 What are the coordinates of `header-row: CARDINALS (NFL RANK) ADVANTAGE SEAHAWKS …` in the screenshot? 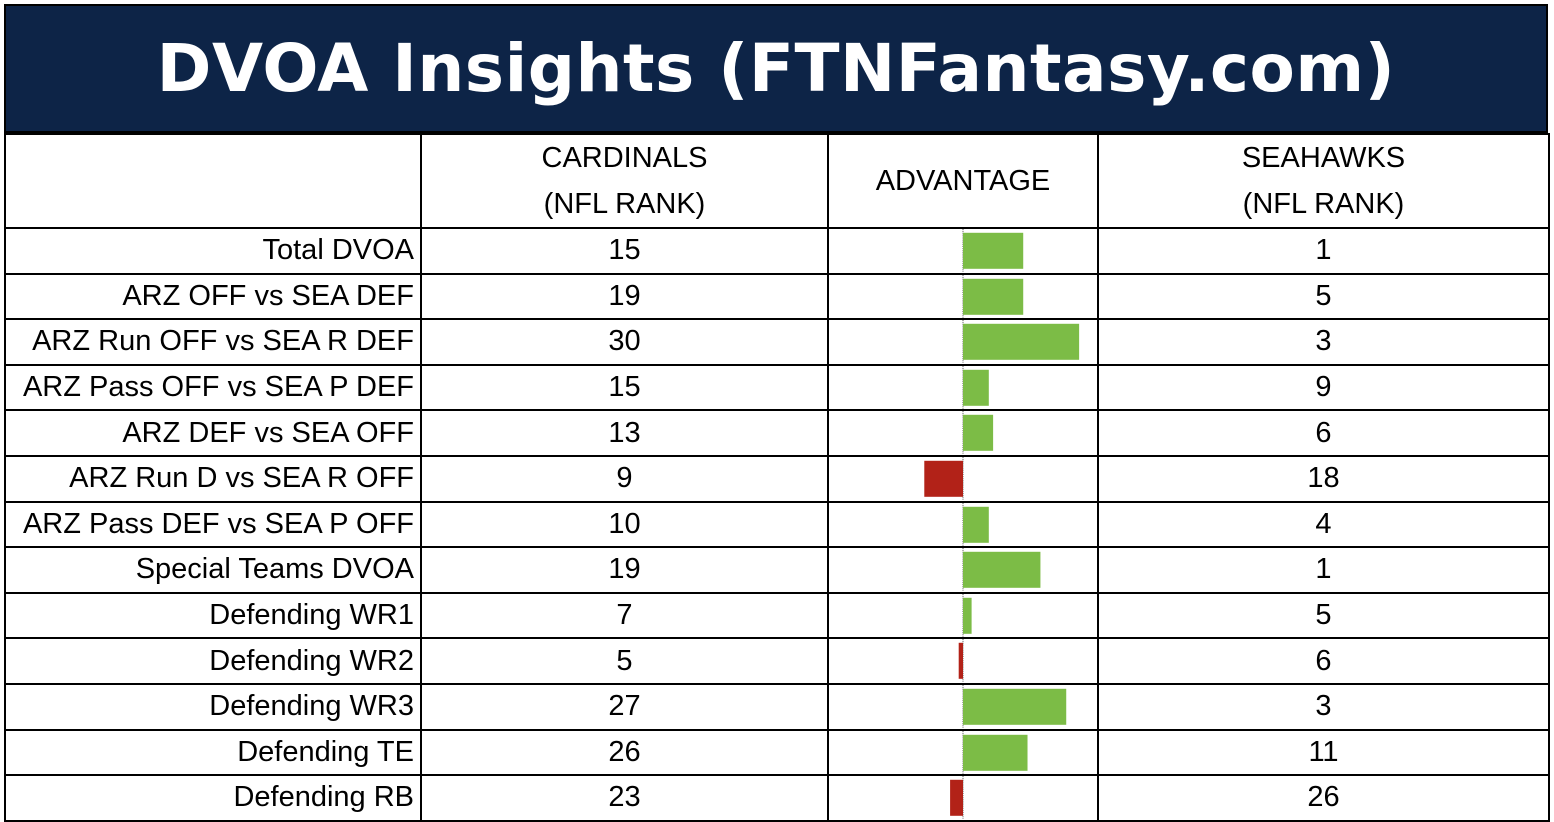 It's located at (777, 181).